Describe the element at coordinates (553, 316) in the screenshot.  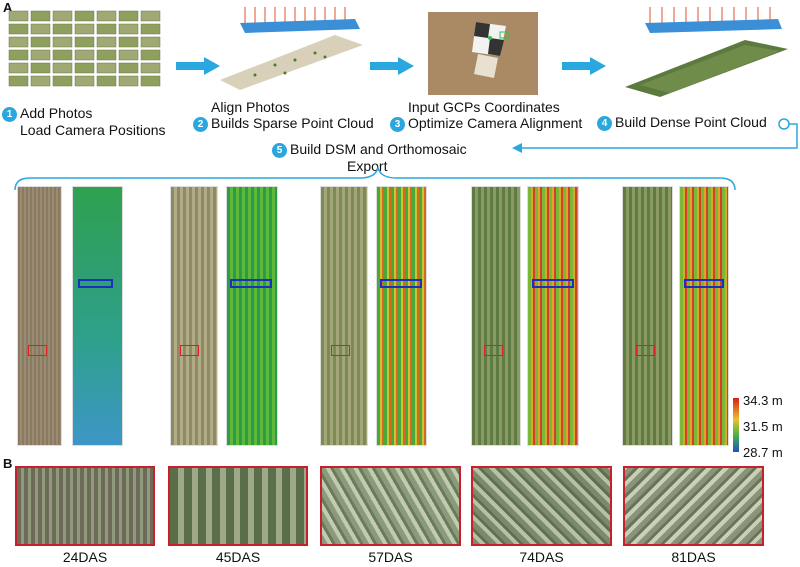
I see `dsm-strip-74das` at that location.